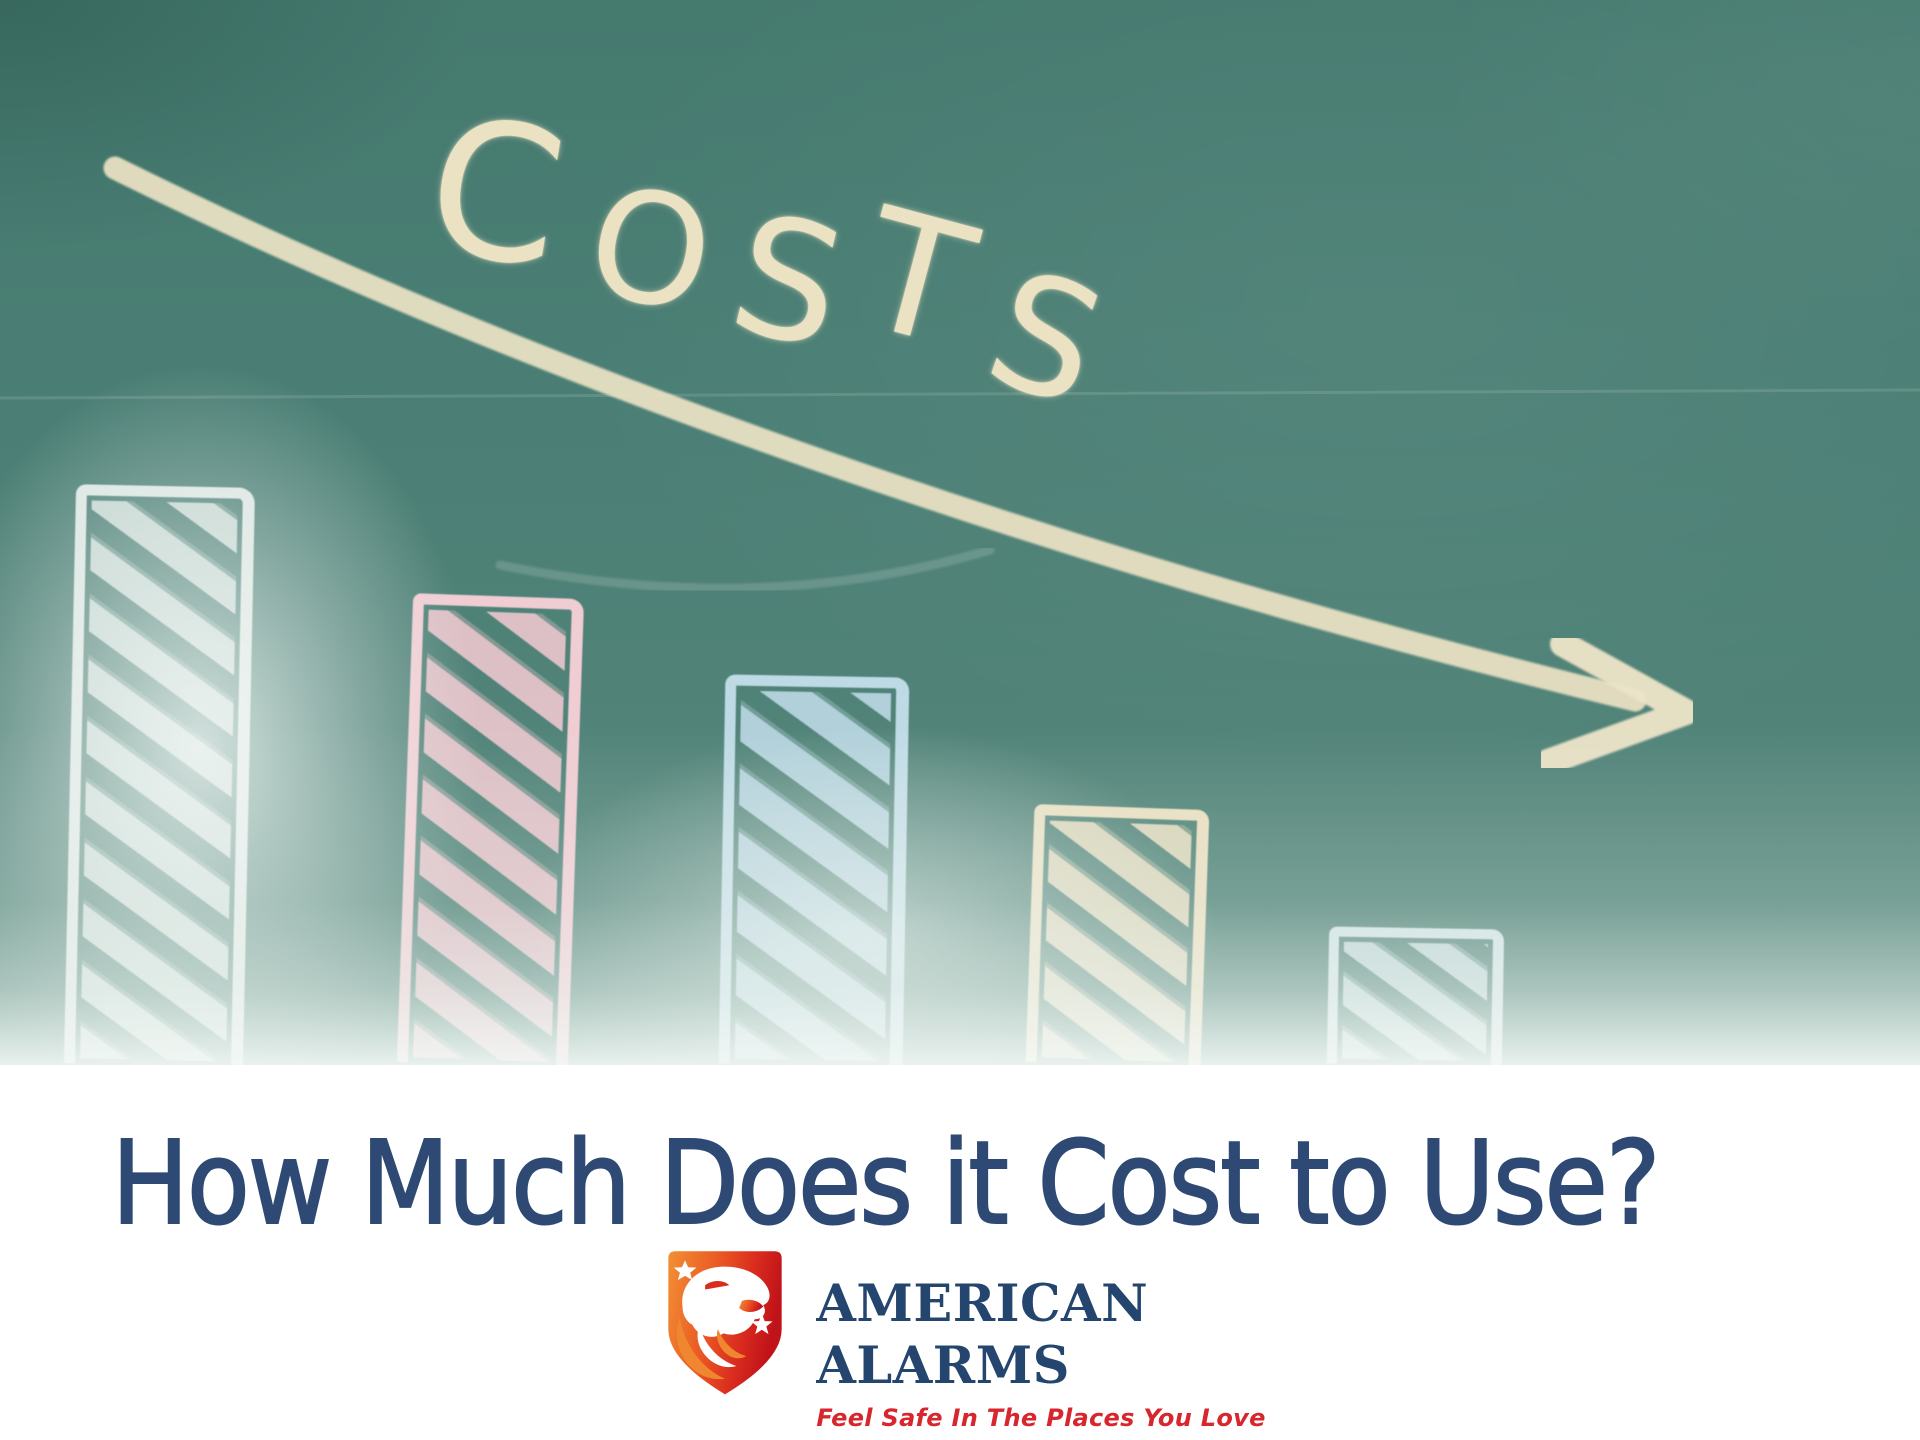 This screenshot has height=1440, width=1920. I want to click on brand-name-line2: ALARMS, so click(943, 1366).